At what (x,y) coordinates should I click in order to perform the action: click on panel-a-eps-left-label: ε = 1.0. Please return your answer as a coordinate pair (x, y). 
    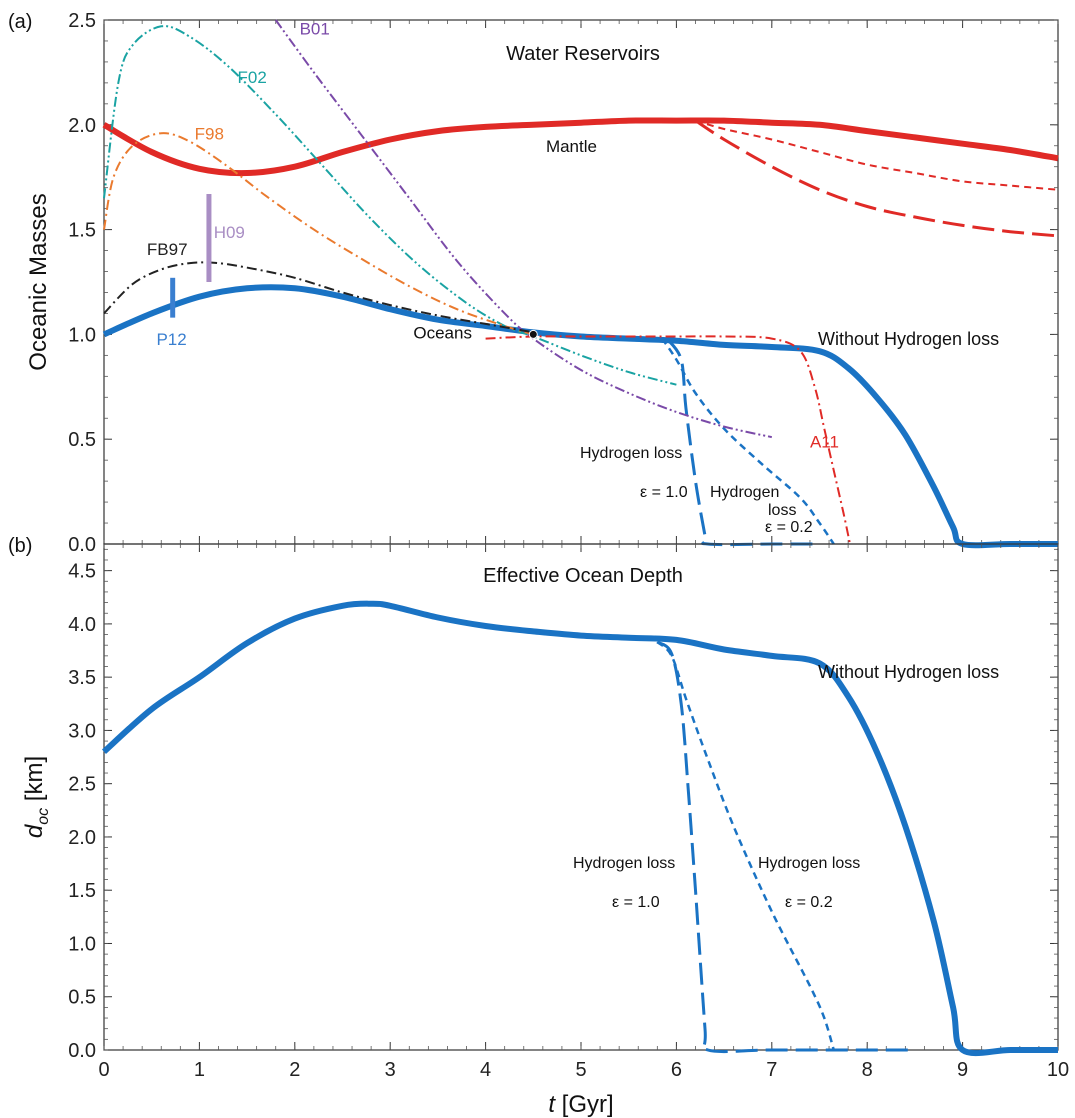
    Looking at the image, I should click on (664, 492).